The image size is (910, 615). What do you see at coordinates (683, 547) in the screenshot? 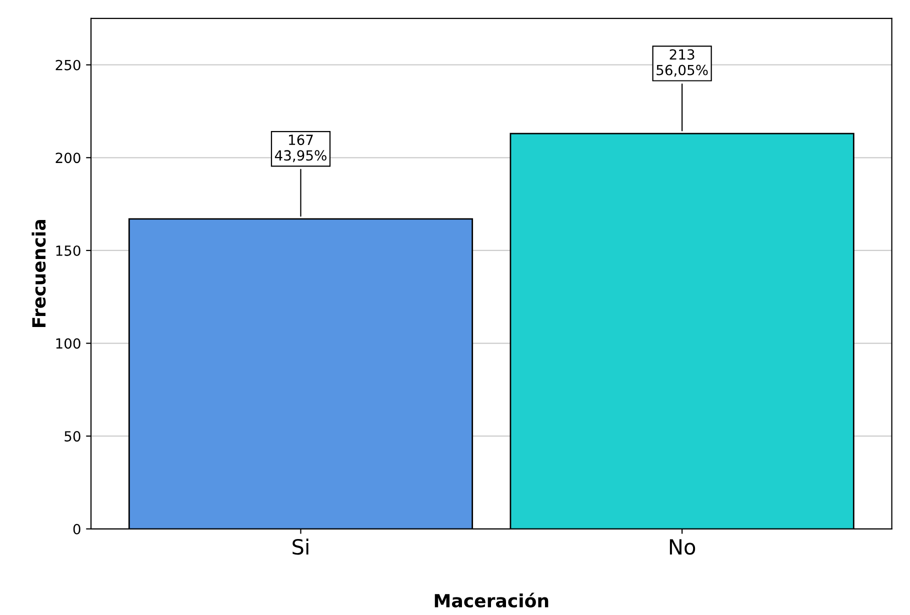
I see `x-tick-label: No` at bounding box center [683, 547].